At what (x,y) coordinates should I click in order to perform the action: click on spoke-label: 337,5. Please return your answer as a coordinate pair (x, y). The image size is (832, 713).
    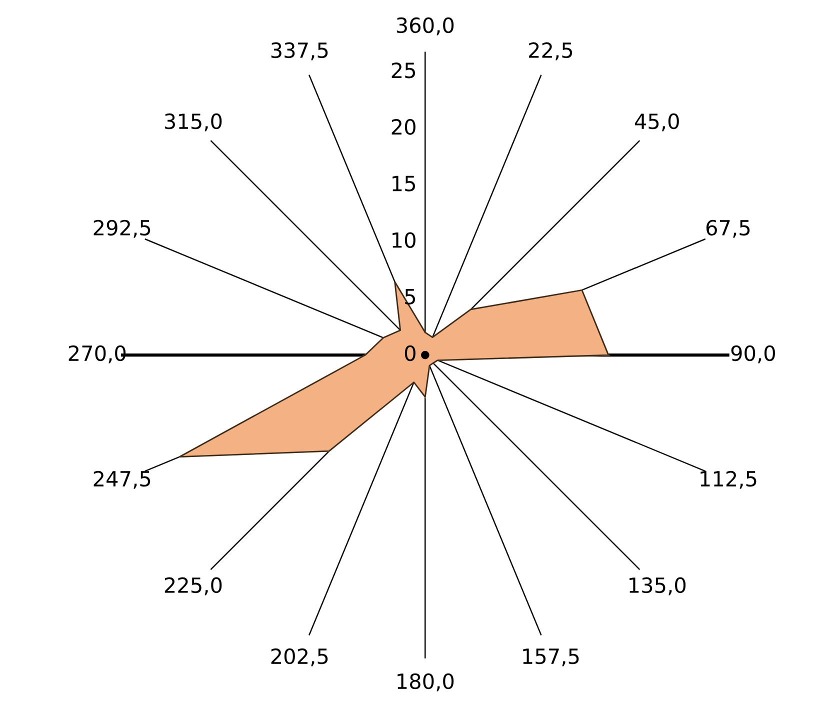
    Looking at the image, I should click on (299, 51).